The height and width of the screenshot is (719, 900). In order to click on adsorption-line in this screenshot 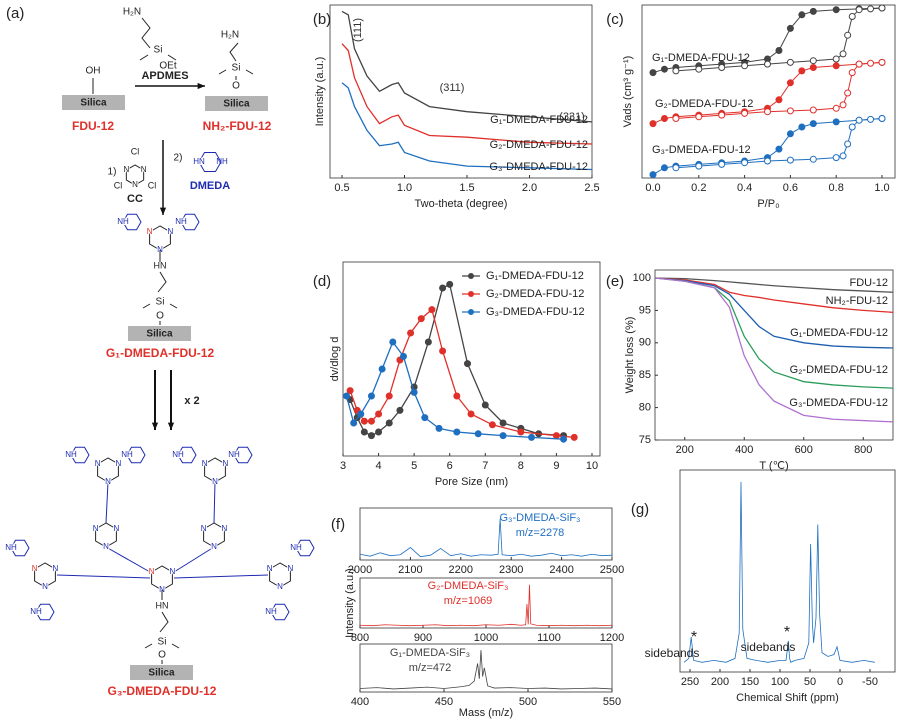, I will do `click(767, 93)`.